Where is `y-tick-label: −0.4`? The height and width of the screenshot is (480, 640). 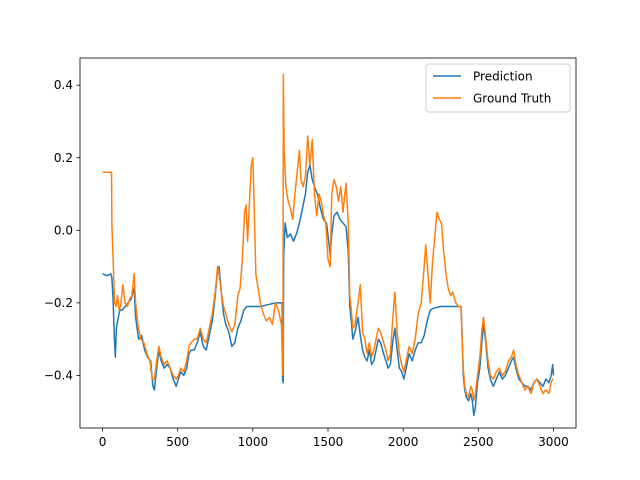 y-tick-label: −0.4 is located at coordinates (58, 375).